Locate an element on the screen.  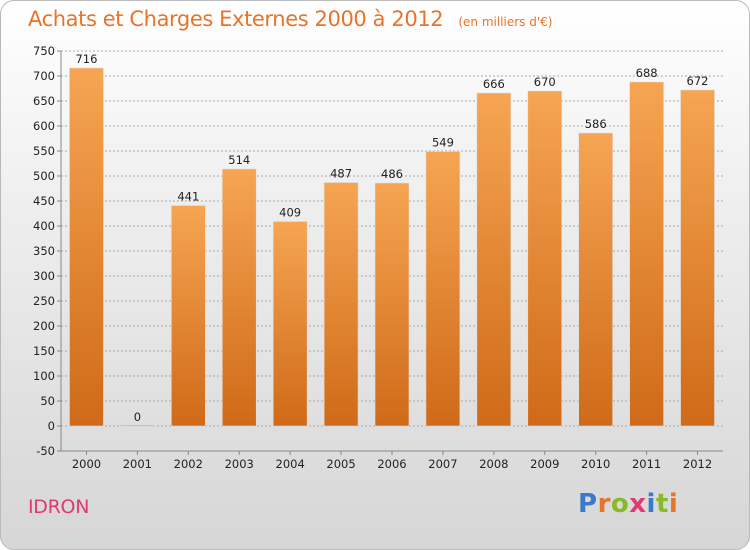
x-tick-label-2003: 2003 is located at coordinates (239, 464).